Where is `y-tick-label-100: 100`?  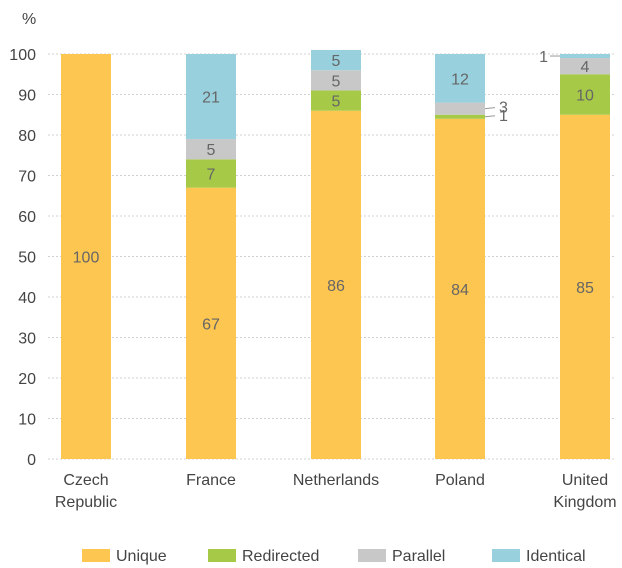
y-tick-label-100: 100 is located at coordinates (22, 55).